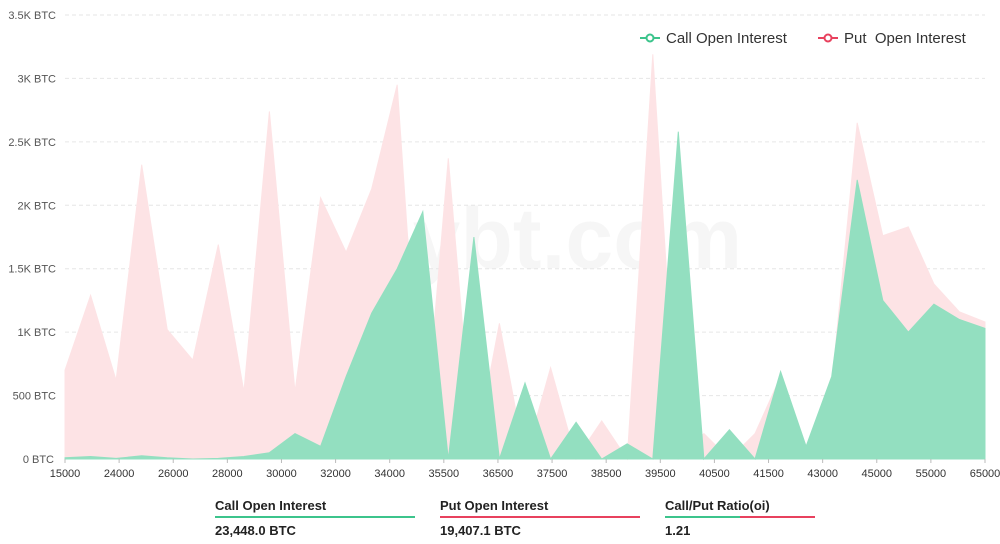 The height and width of the screenshot is (544, 1000). Describe the element at coordinates (271, 505) in the screenshot. I see `stat-call-label: Call Open Interest` at that location.